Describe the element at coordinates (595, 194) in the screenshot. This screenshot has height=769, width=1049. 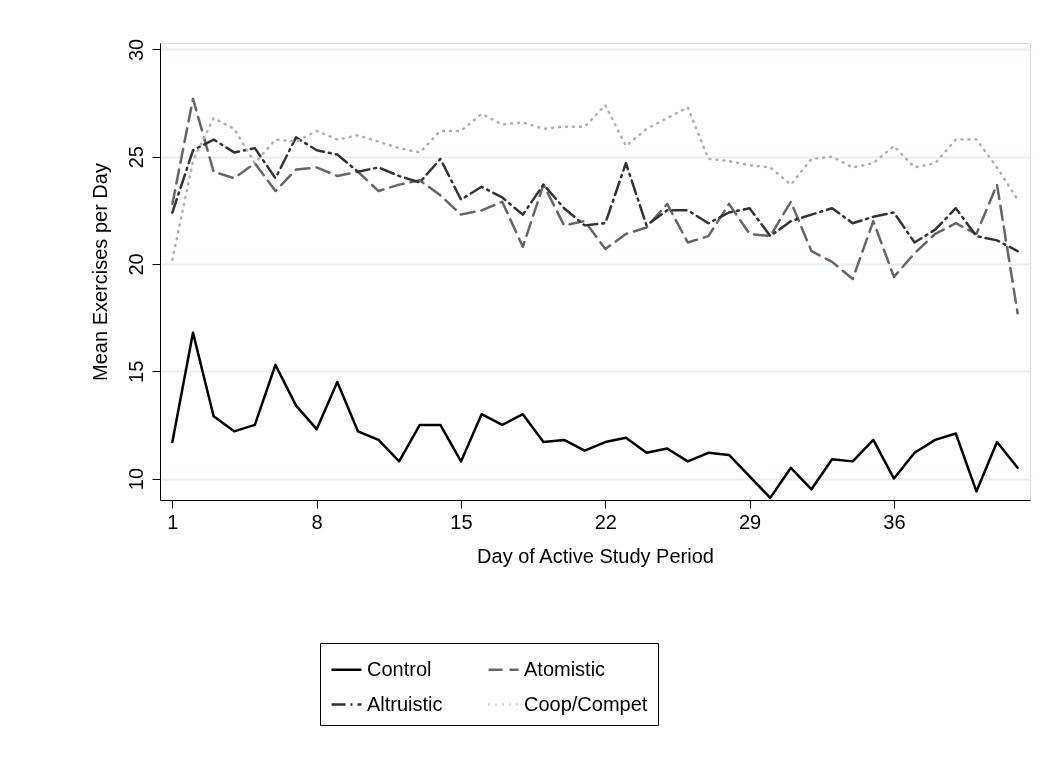
I see `line-series` at that location.